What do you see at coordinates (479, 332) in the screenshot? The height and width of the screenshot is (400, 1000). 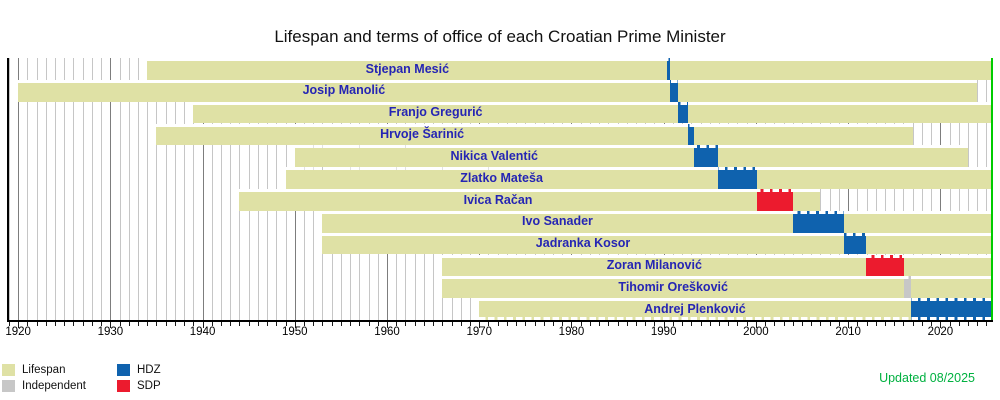 I see `axis-tick-label: 1970` at bounding box center [479, 332].